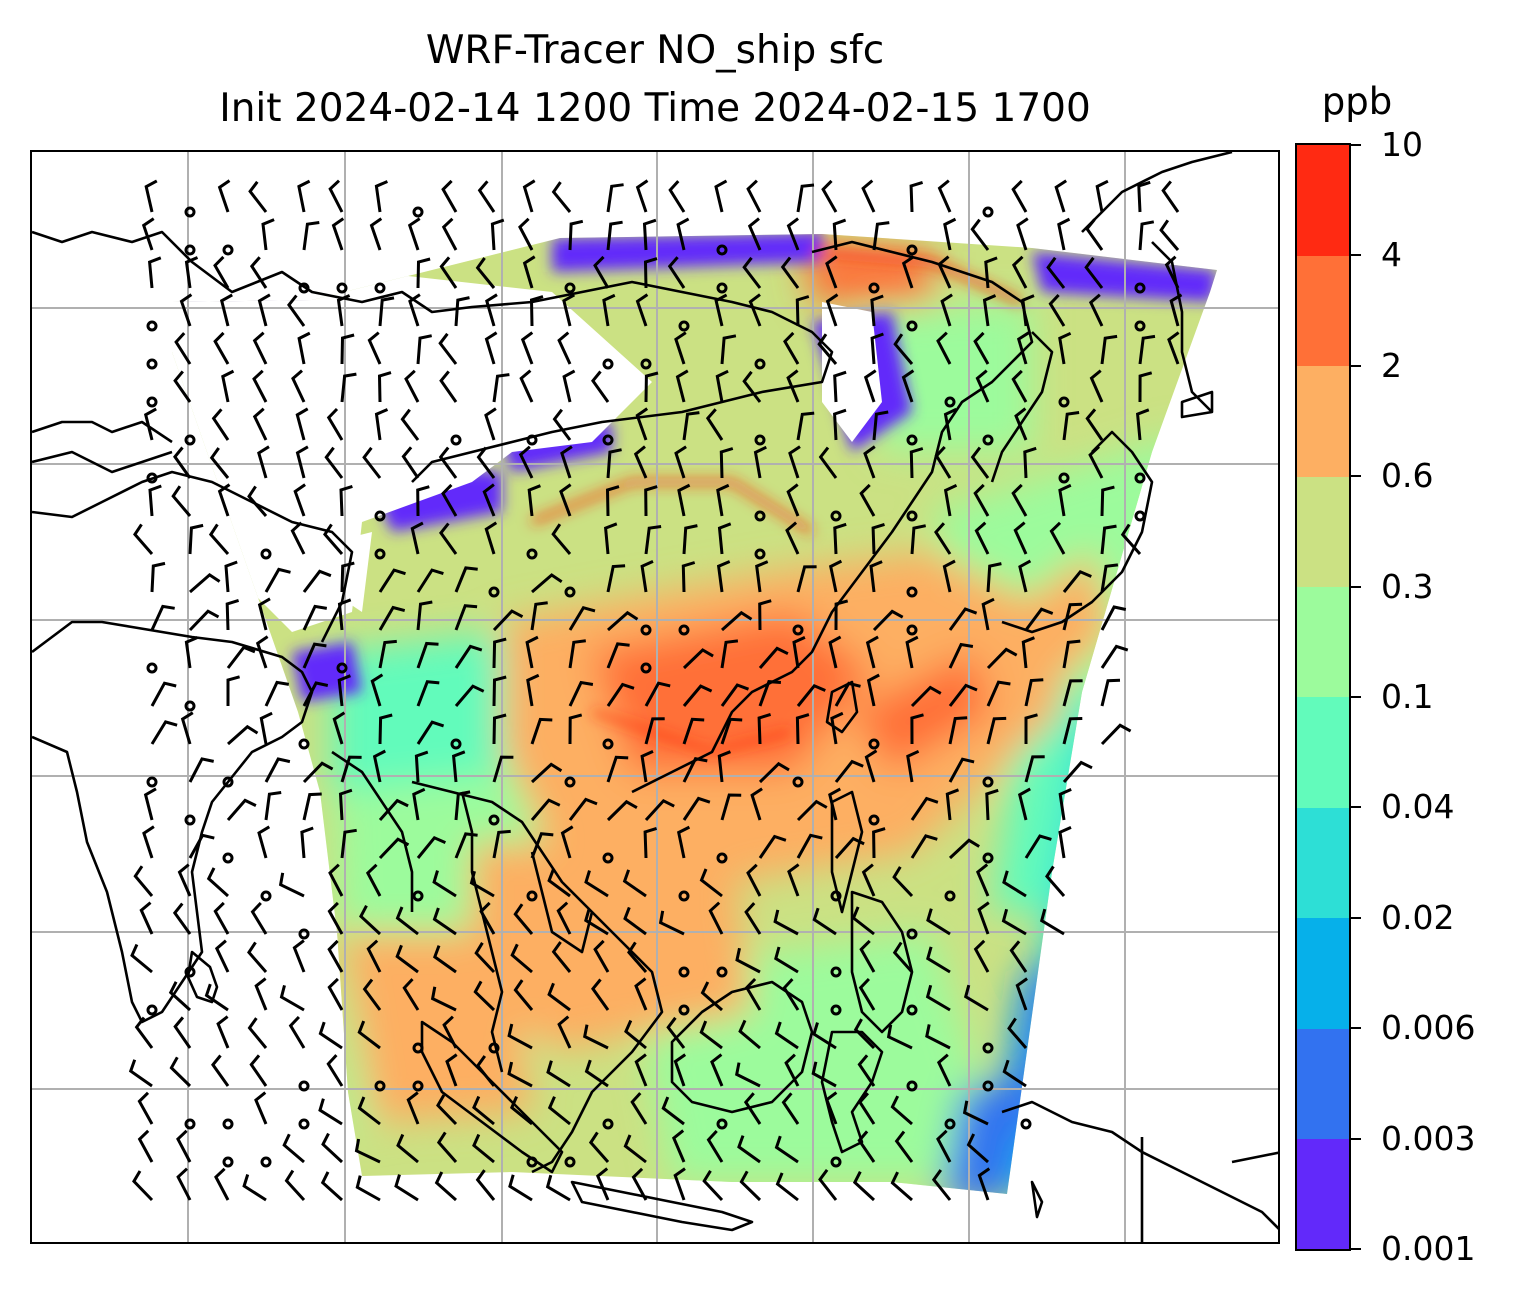 The height and width of the screenshot is (1306, 1528). Describe the element at coordinates (1356, 476) in the screenshot. I see `colorbar-tick` at that location.